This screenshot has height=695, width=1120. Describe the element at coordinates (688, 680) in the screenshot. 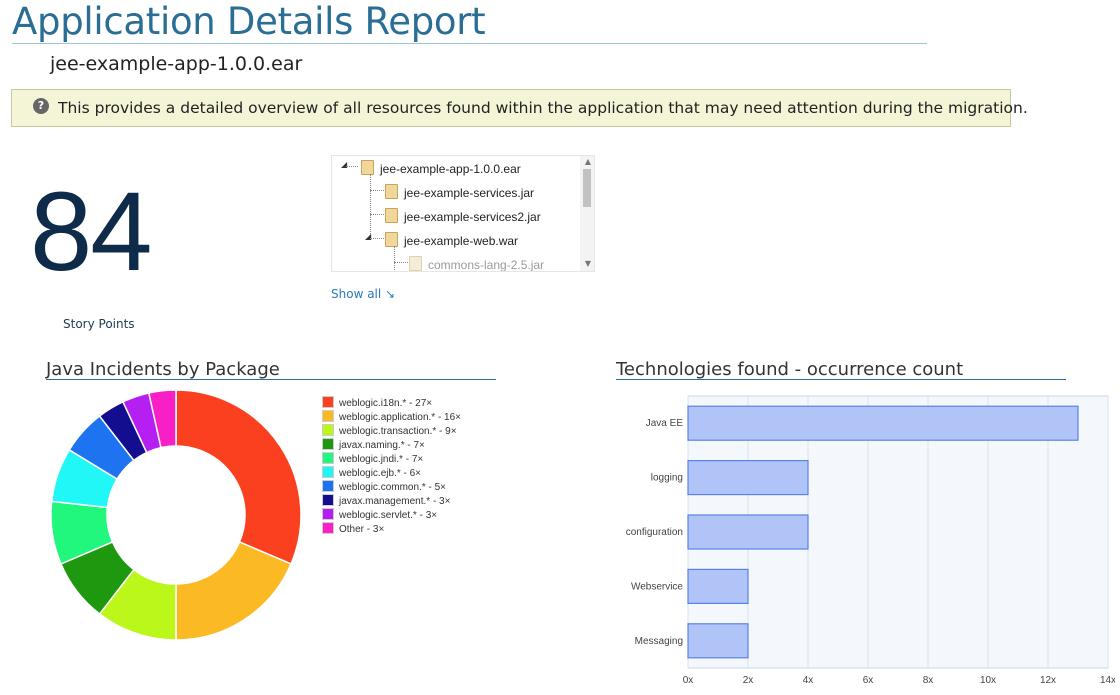

I see `x-tick-label: 0x` at that location.